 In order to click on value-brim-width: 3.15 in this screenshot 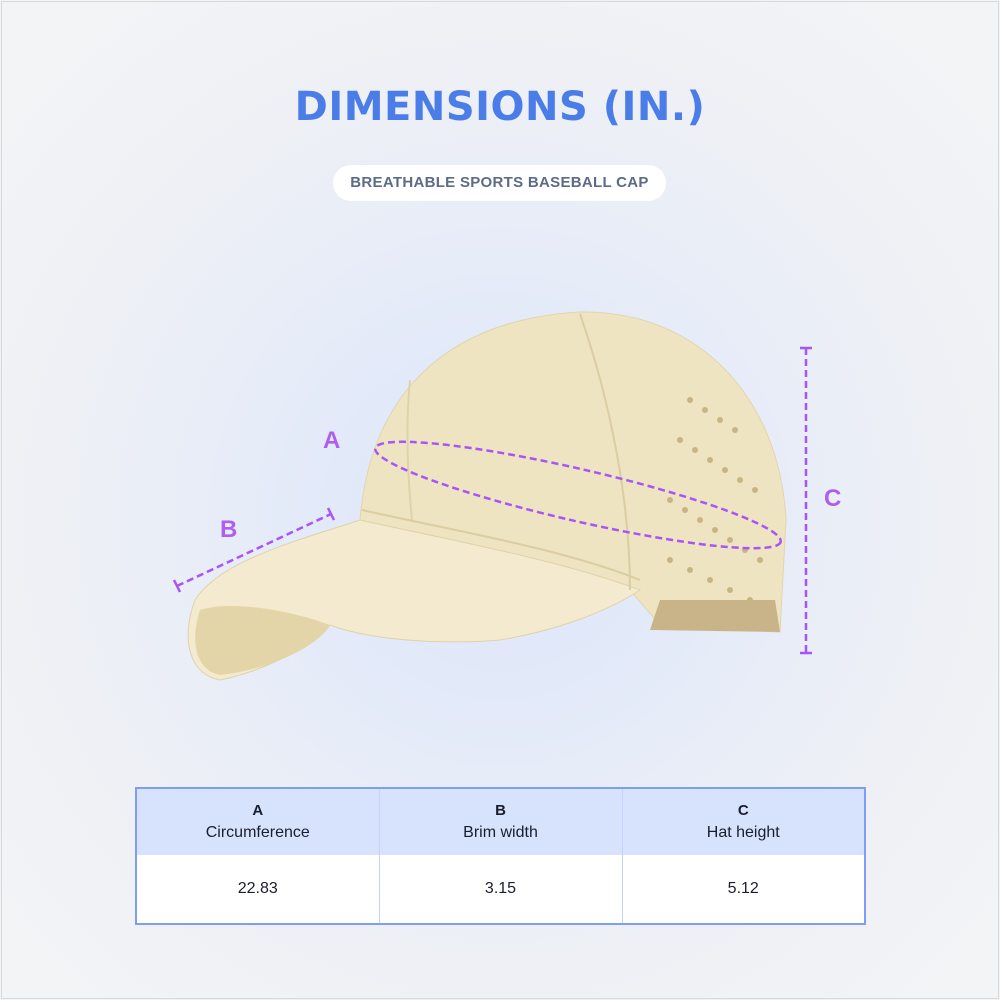, I will do `click(500, 889)`.